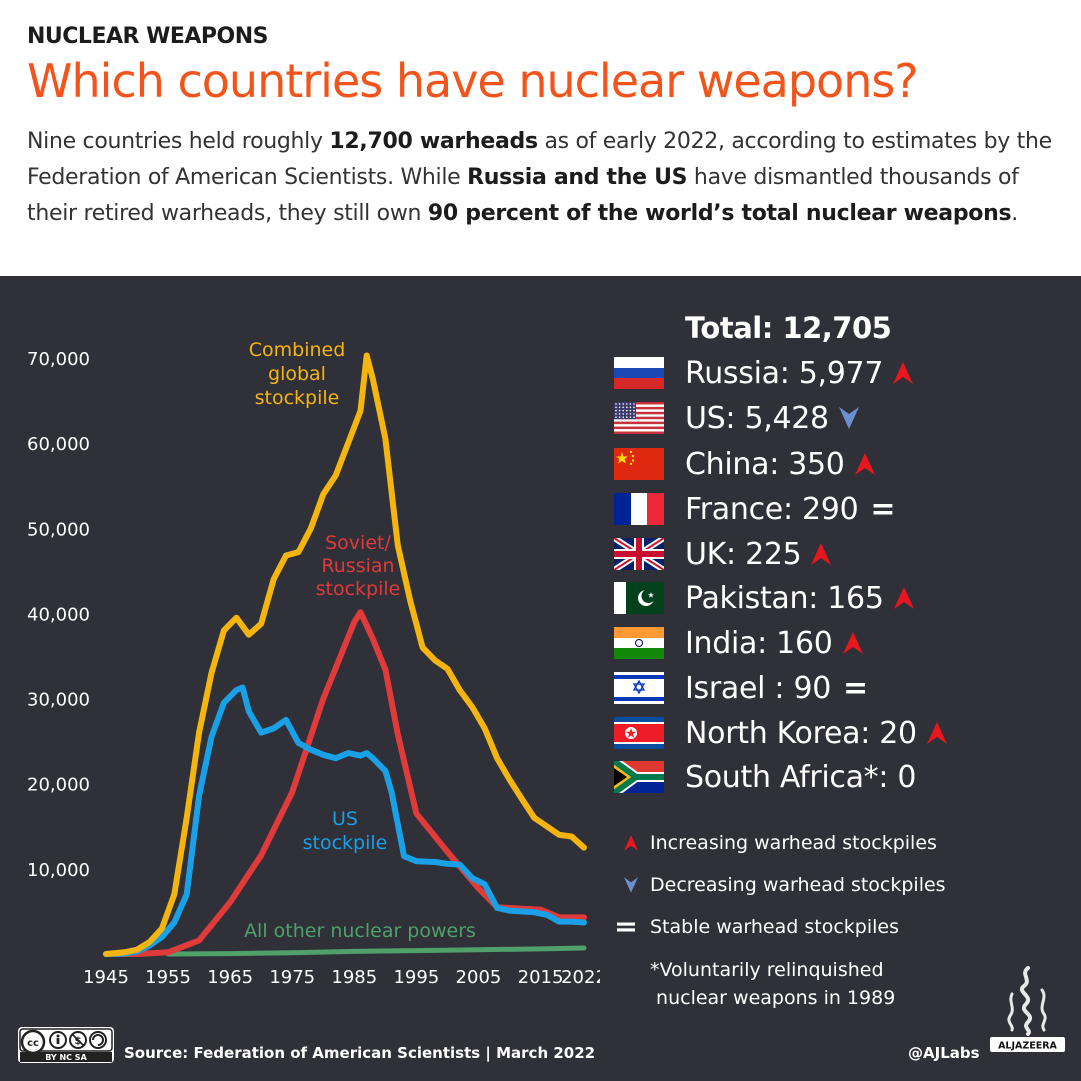 Image resolution: width=1081 pixels, height=1081 pixels. Describe the element at coordinates (148, 36) in the screenshot. I see `kicker: NUCLEAR WEAPONS` at that location.